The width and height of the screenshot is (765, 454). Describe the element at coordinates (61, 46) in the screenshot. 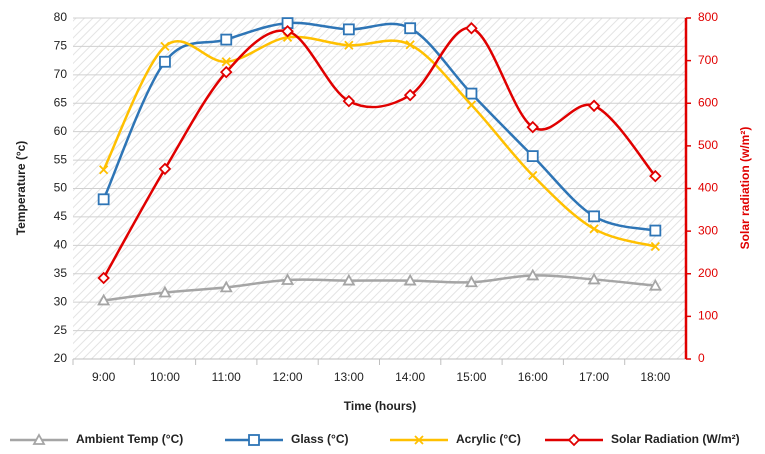

I see `y-tick-label: 75` at that location.